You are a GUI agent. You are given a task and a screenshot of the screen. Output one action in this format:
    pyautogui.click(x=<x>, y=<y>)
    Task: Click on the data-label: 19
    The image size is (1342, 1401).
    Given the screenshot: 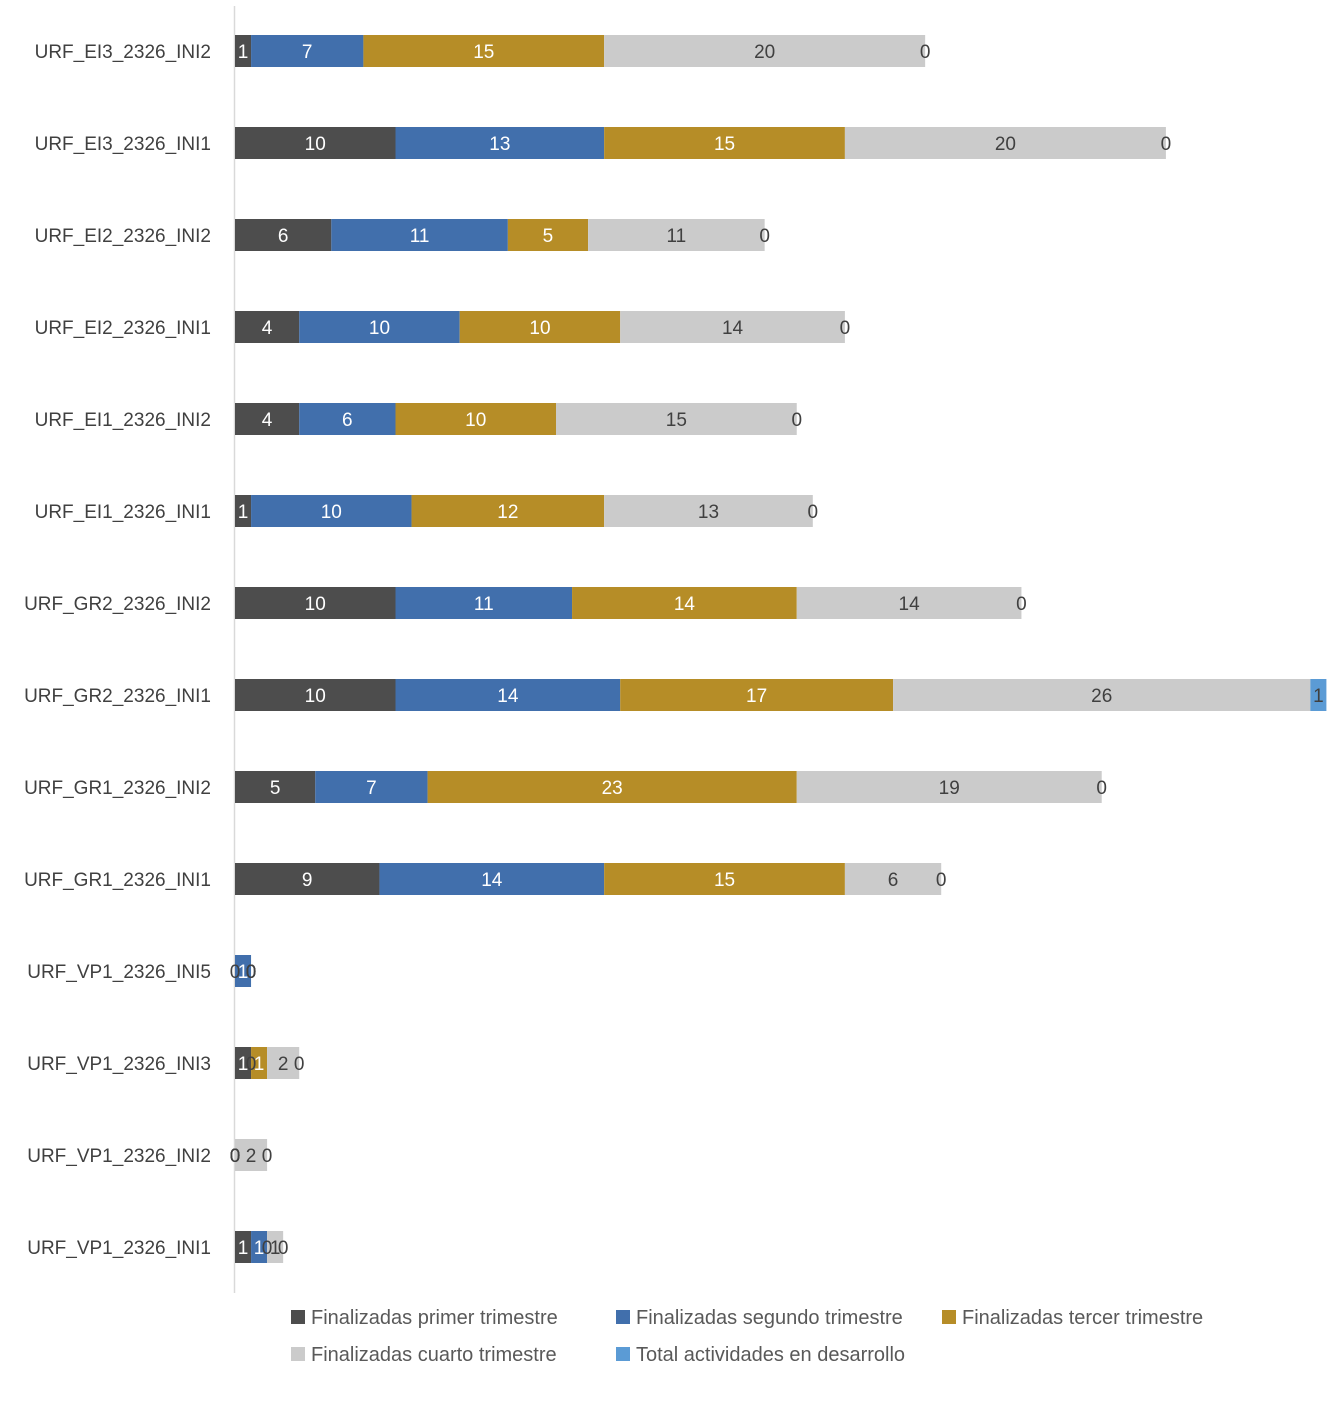 What is the action you would take?
    pyautogui.click(x=949, y=788)
    